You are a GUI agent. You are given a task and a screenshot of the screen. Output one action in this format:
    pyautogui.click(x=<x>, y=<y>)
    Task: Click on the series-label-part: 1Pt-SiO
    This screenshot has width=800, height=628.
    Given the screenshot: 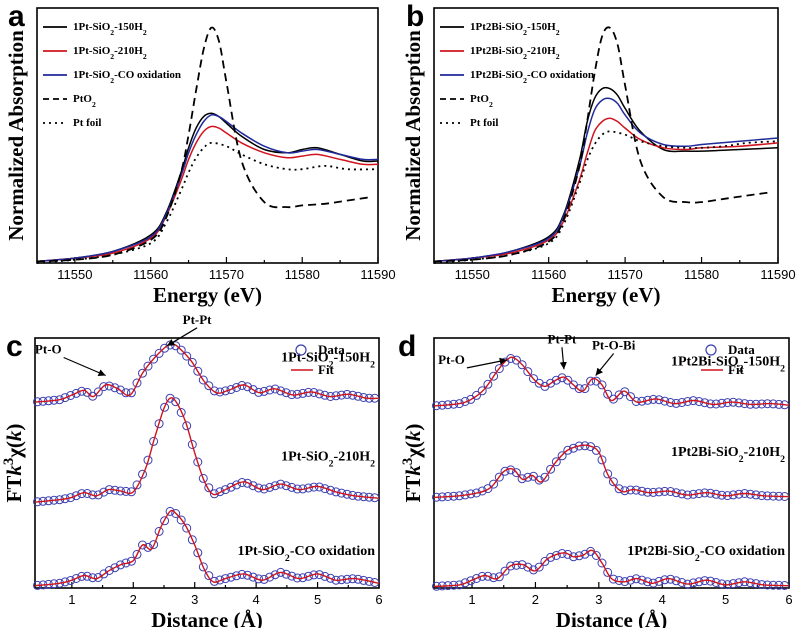 What is the action you would take?
    pyautogui.click(x=305, y=357)
    